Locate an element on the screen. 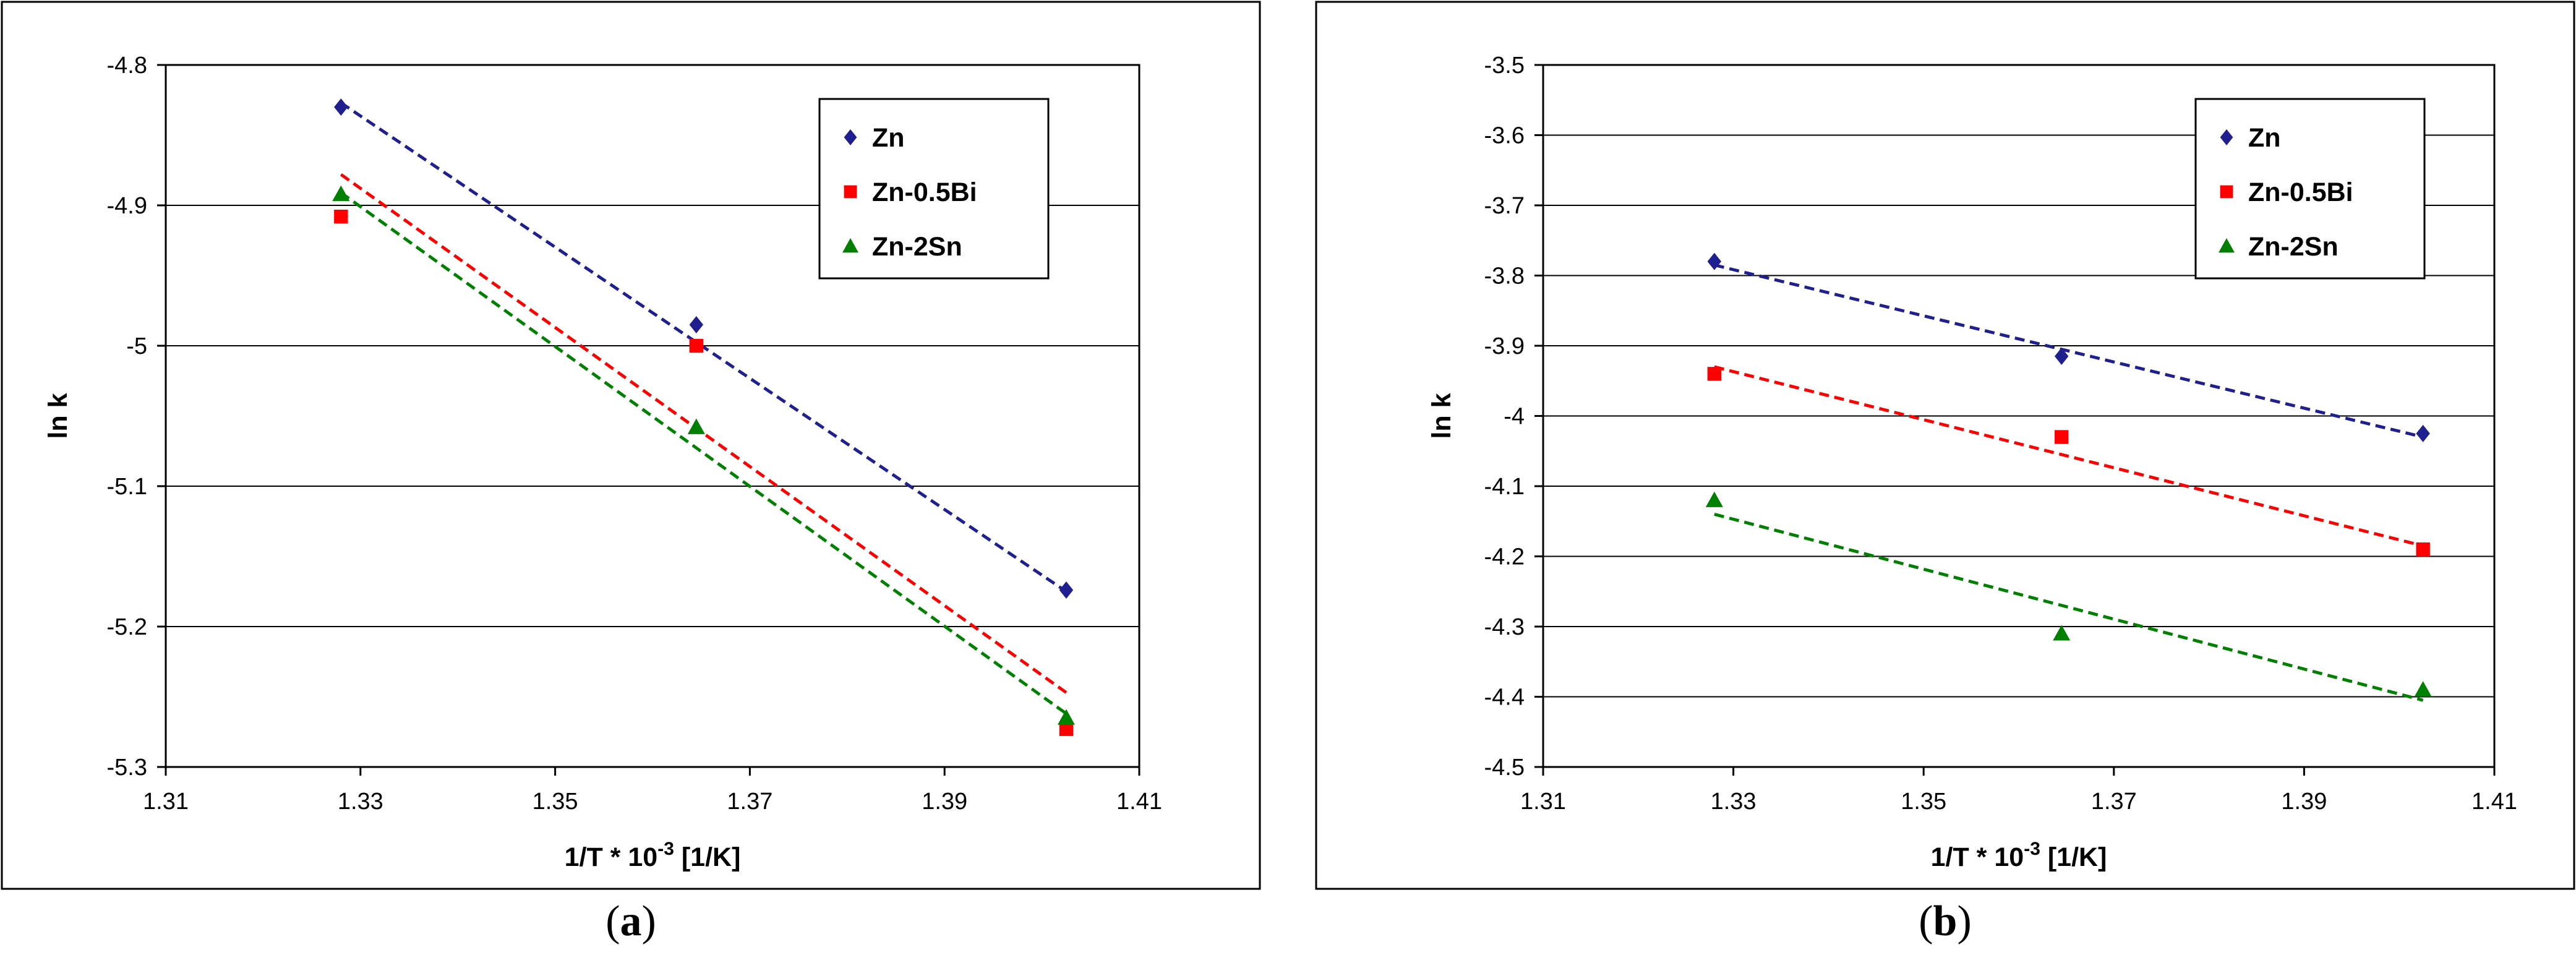  trendline-zn-2sn is located at coordinates (2069, 607).